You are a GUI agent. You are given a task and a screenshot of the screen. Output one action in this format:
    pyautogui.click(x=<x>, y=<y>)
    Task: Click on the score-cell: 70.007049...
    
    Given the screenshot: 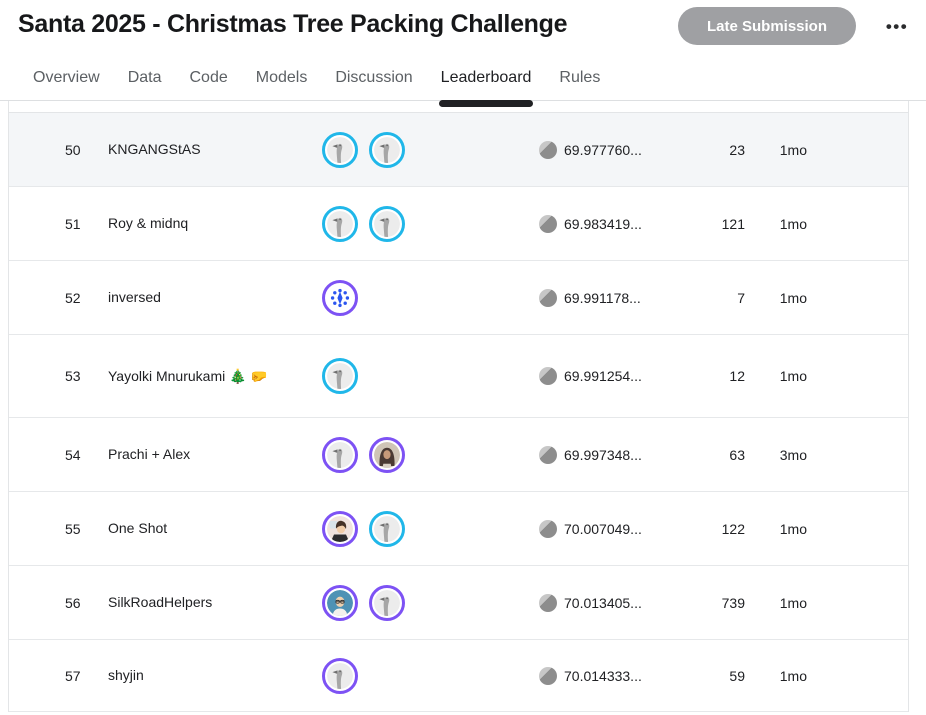 What is the action you would take?
    pyautogui.click(x=600, y=528)
    